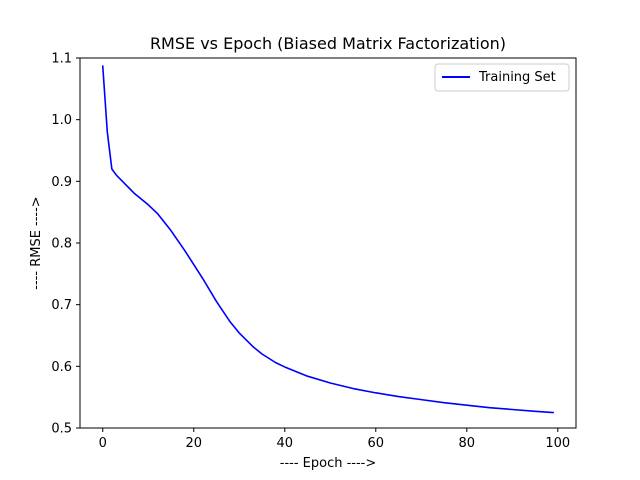 The image size is (640, 480). Describe the element at coordinates (36, 242) in the screenshot. I see `y-axis-label: ---- RMSE ---->` at that location.